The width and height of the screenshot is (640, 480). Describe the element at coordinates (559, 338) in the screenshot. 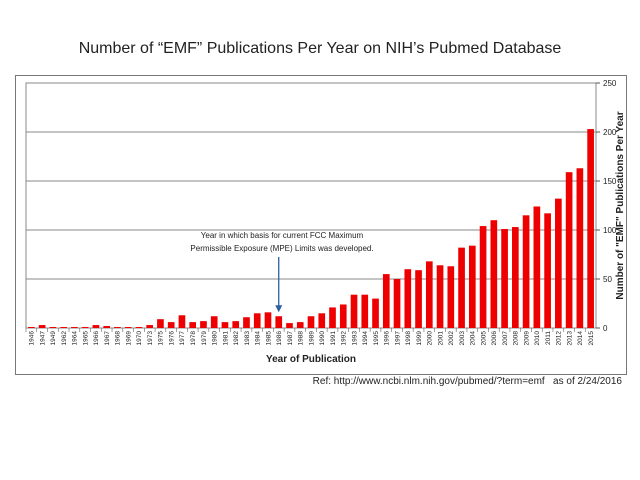

I see `x-tick-label: 2012` at that location.